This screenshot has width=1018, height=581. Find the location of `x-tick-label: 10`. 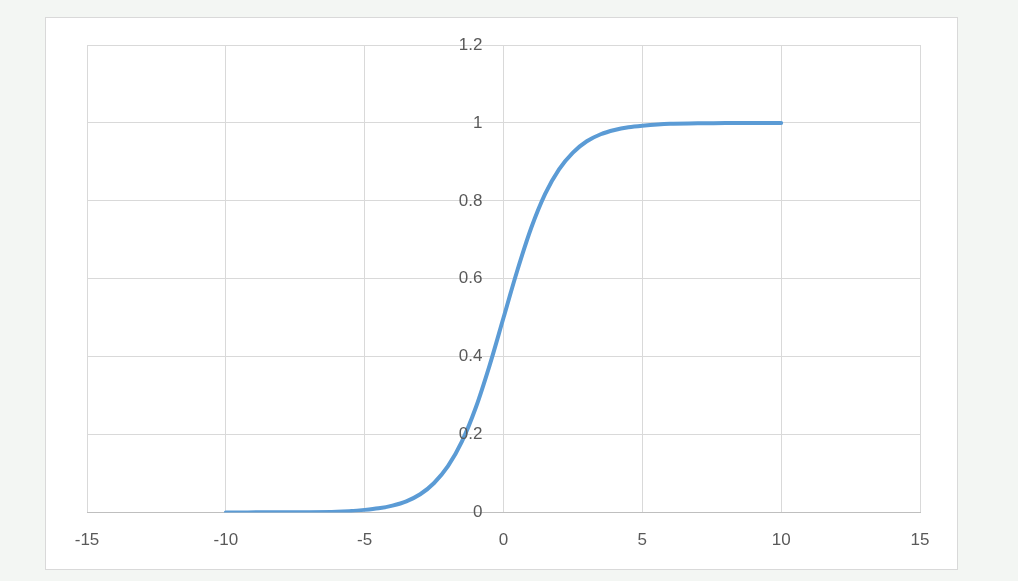

x-tick-label: 10 is located at coordinates (781, 540).